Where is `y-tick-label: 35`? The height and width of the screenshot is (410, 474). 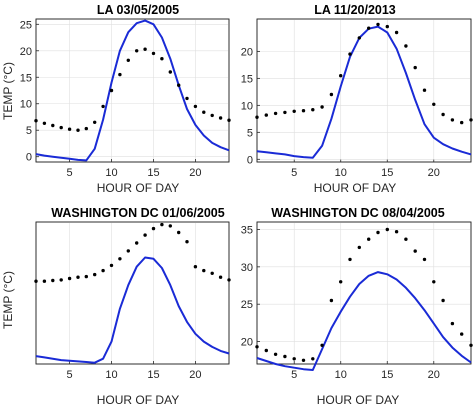
y-tick-label: 35 is located at coordinates (247, 230).